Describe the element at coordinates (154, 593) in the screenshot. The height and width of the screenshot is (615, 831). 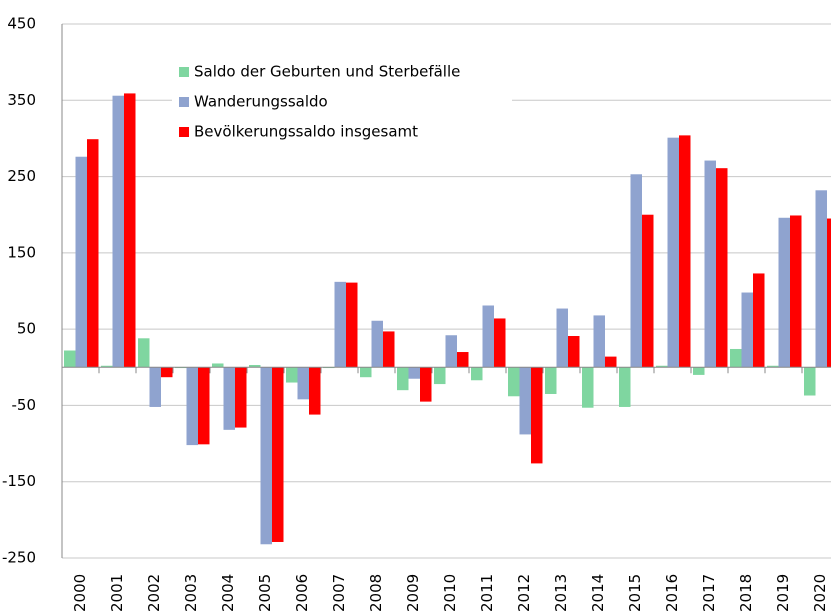
I see `x-tick-label: 2002` at that location.